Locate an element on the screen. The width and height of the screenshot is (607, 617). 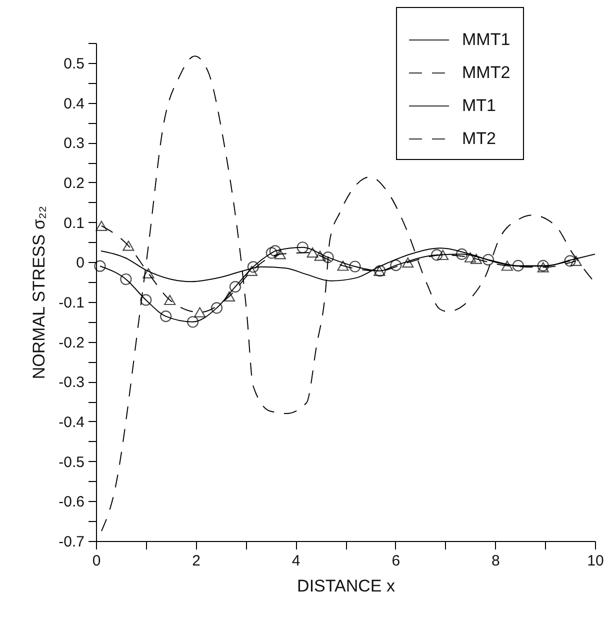
x-tick-label: 8 is located at coordinates (496, 561).